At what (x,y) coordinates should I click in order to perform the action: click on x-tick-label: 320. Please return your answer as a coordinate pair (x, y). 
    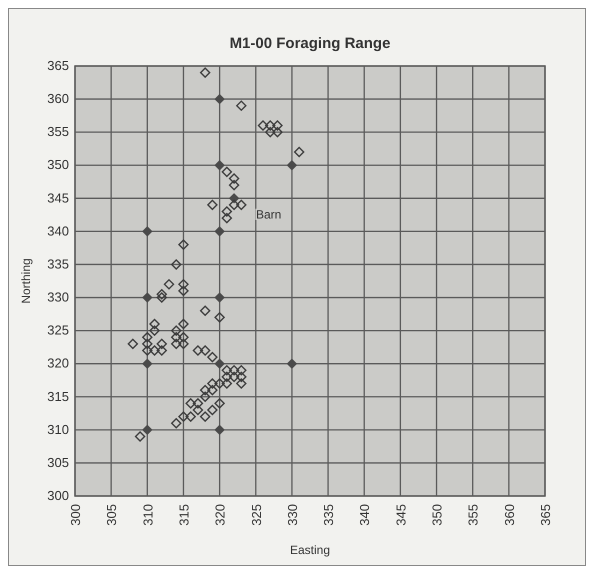
    Looking at the image, I should click on (220, 515).